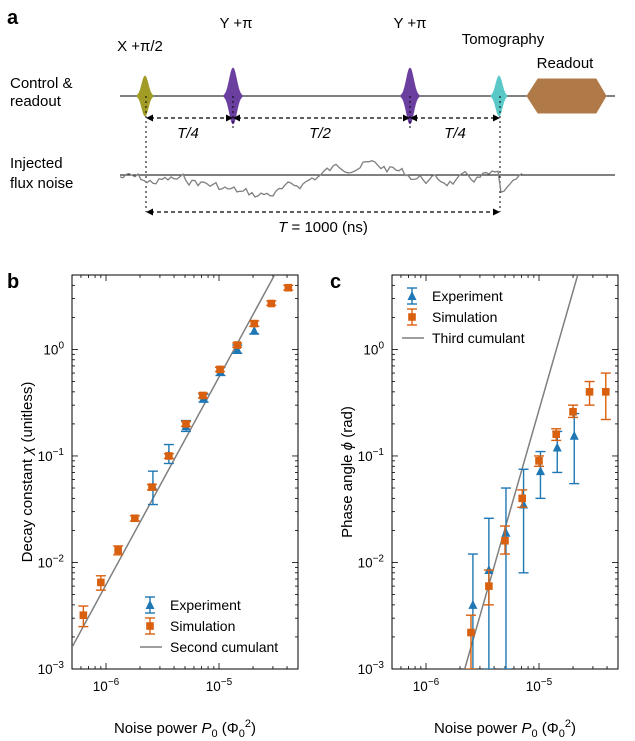 Image resolution: width=635 pixels, height=741 pixels. I want to click on pulse-y1-label: Y +π, so click(235, 23).